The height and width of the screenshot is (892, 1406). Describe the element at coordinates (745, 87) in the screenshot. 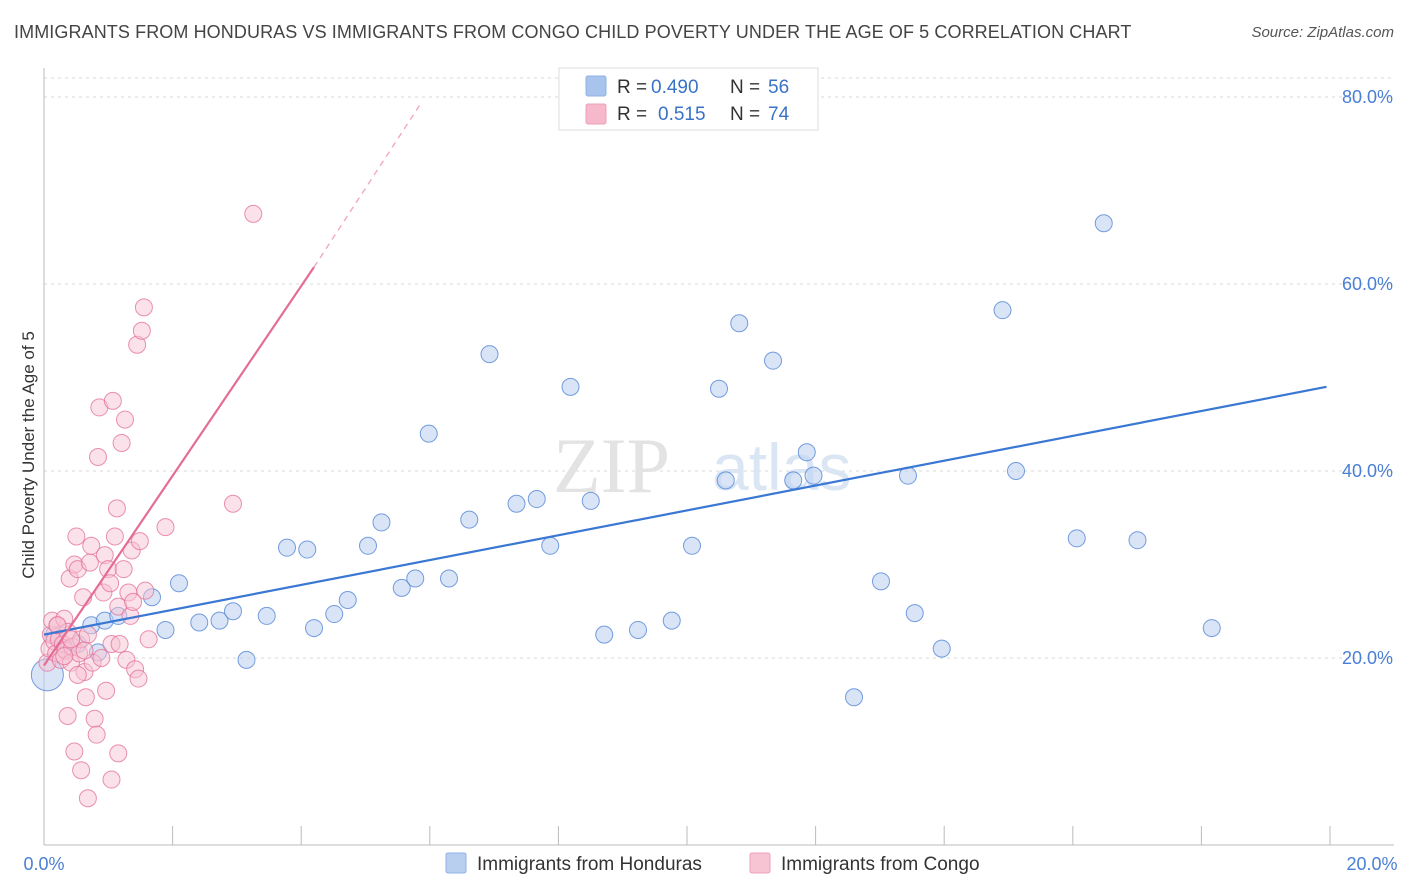

I see `stats-legend-n-label-1: N =` at that location.